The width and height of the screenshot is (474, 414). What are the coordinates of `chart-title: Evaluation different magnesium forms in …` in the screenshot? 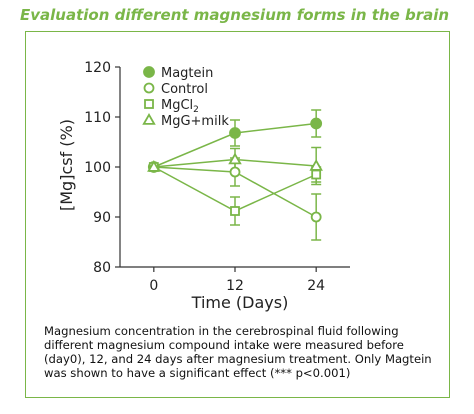 It's located at (235, 15).